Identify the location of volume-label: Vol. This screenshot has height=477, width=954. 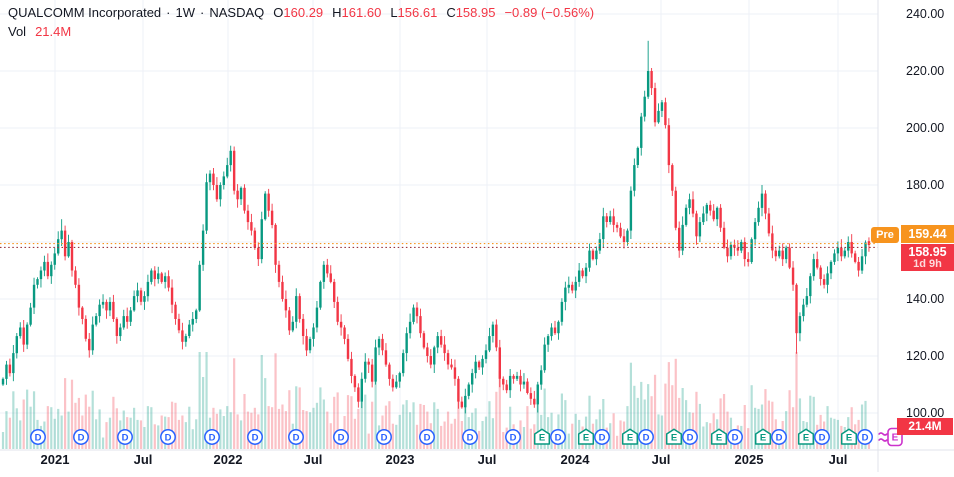
(17, 31).